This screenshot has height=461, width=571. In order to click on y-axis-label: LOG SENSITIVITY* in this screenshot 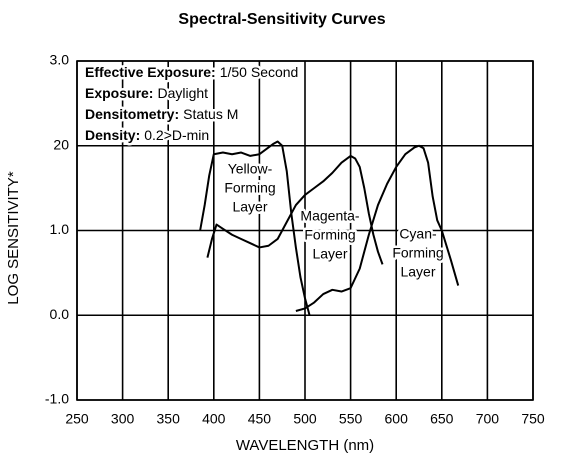, I will do `click(13, 238)`.